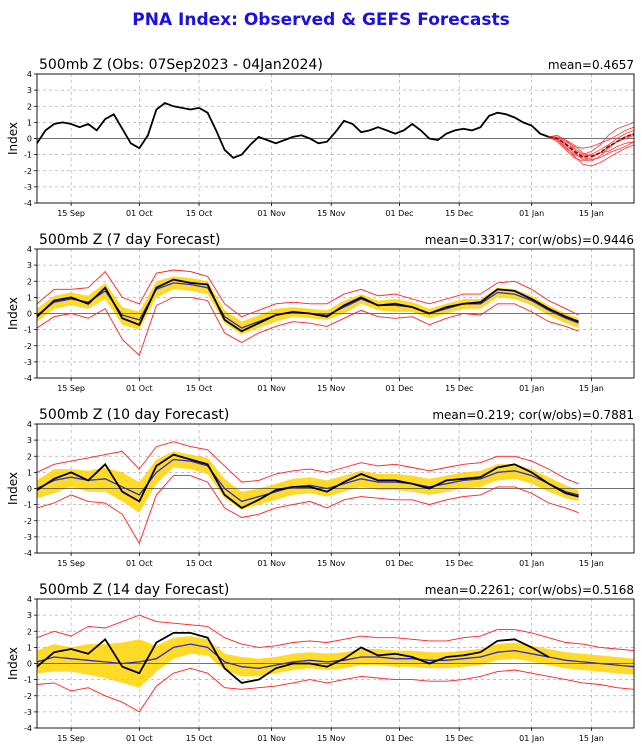 The width and height of the screenshot is (642, 750). What do you see at coordinates (134, 590) in the screenshot?
I see `panel-title: 500mb Z (14 day Forecast)` at bounding box center [134, 590].